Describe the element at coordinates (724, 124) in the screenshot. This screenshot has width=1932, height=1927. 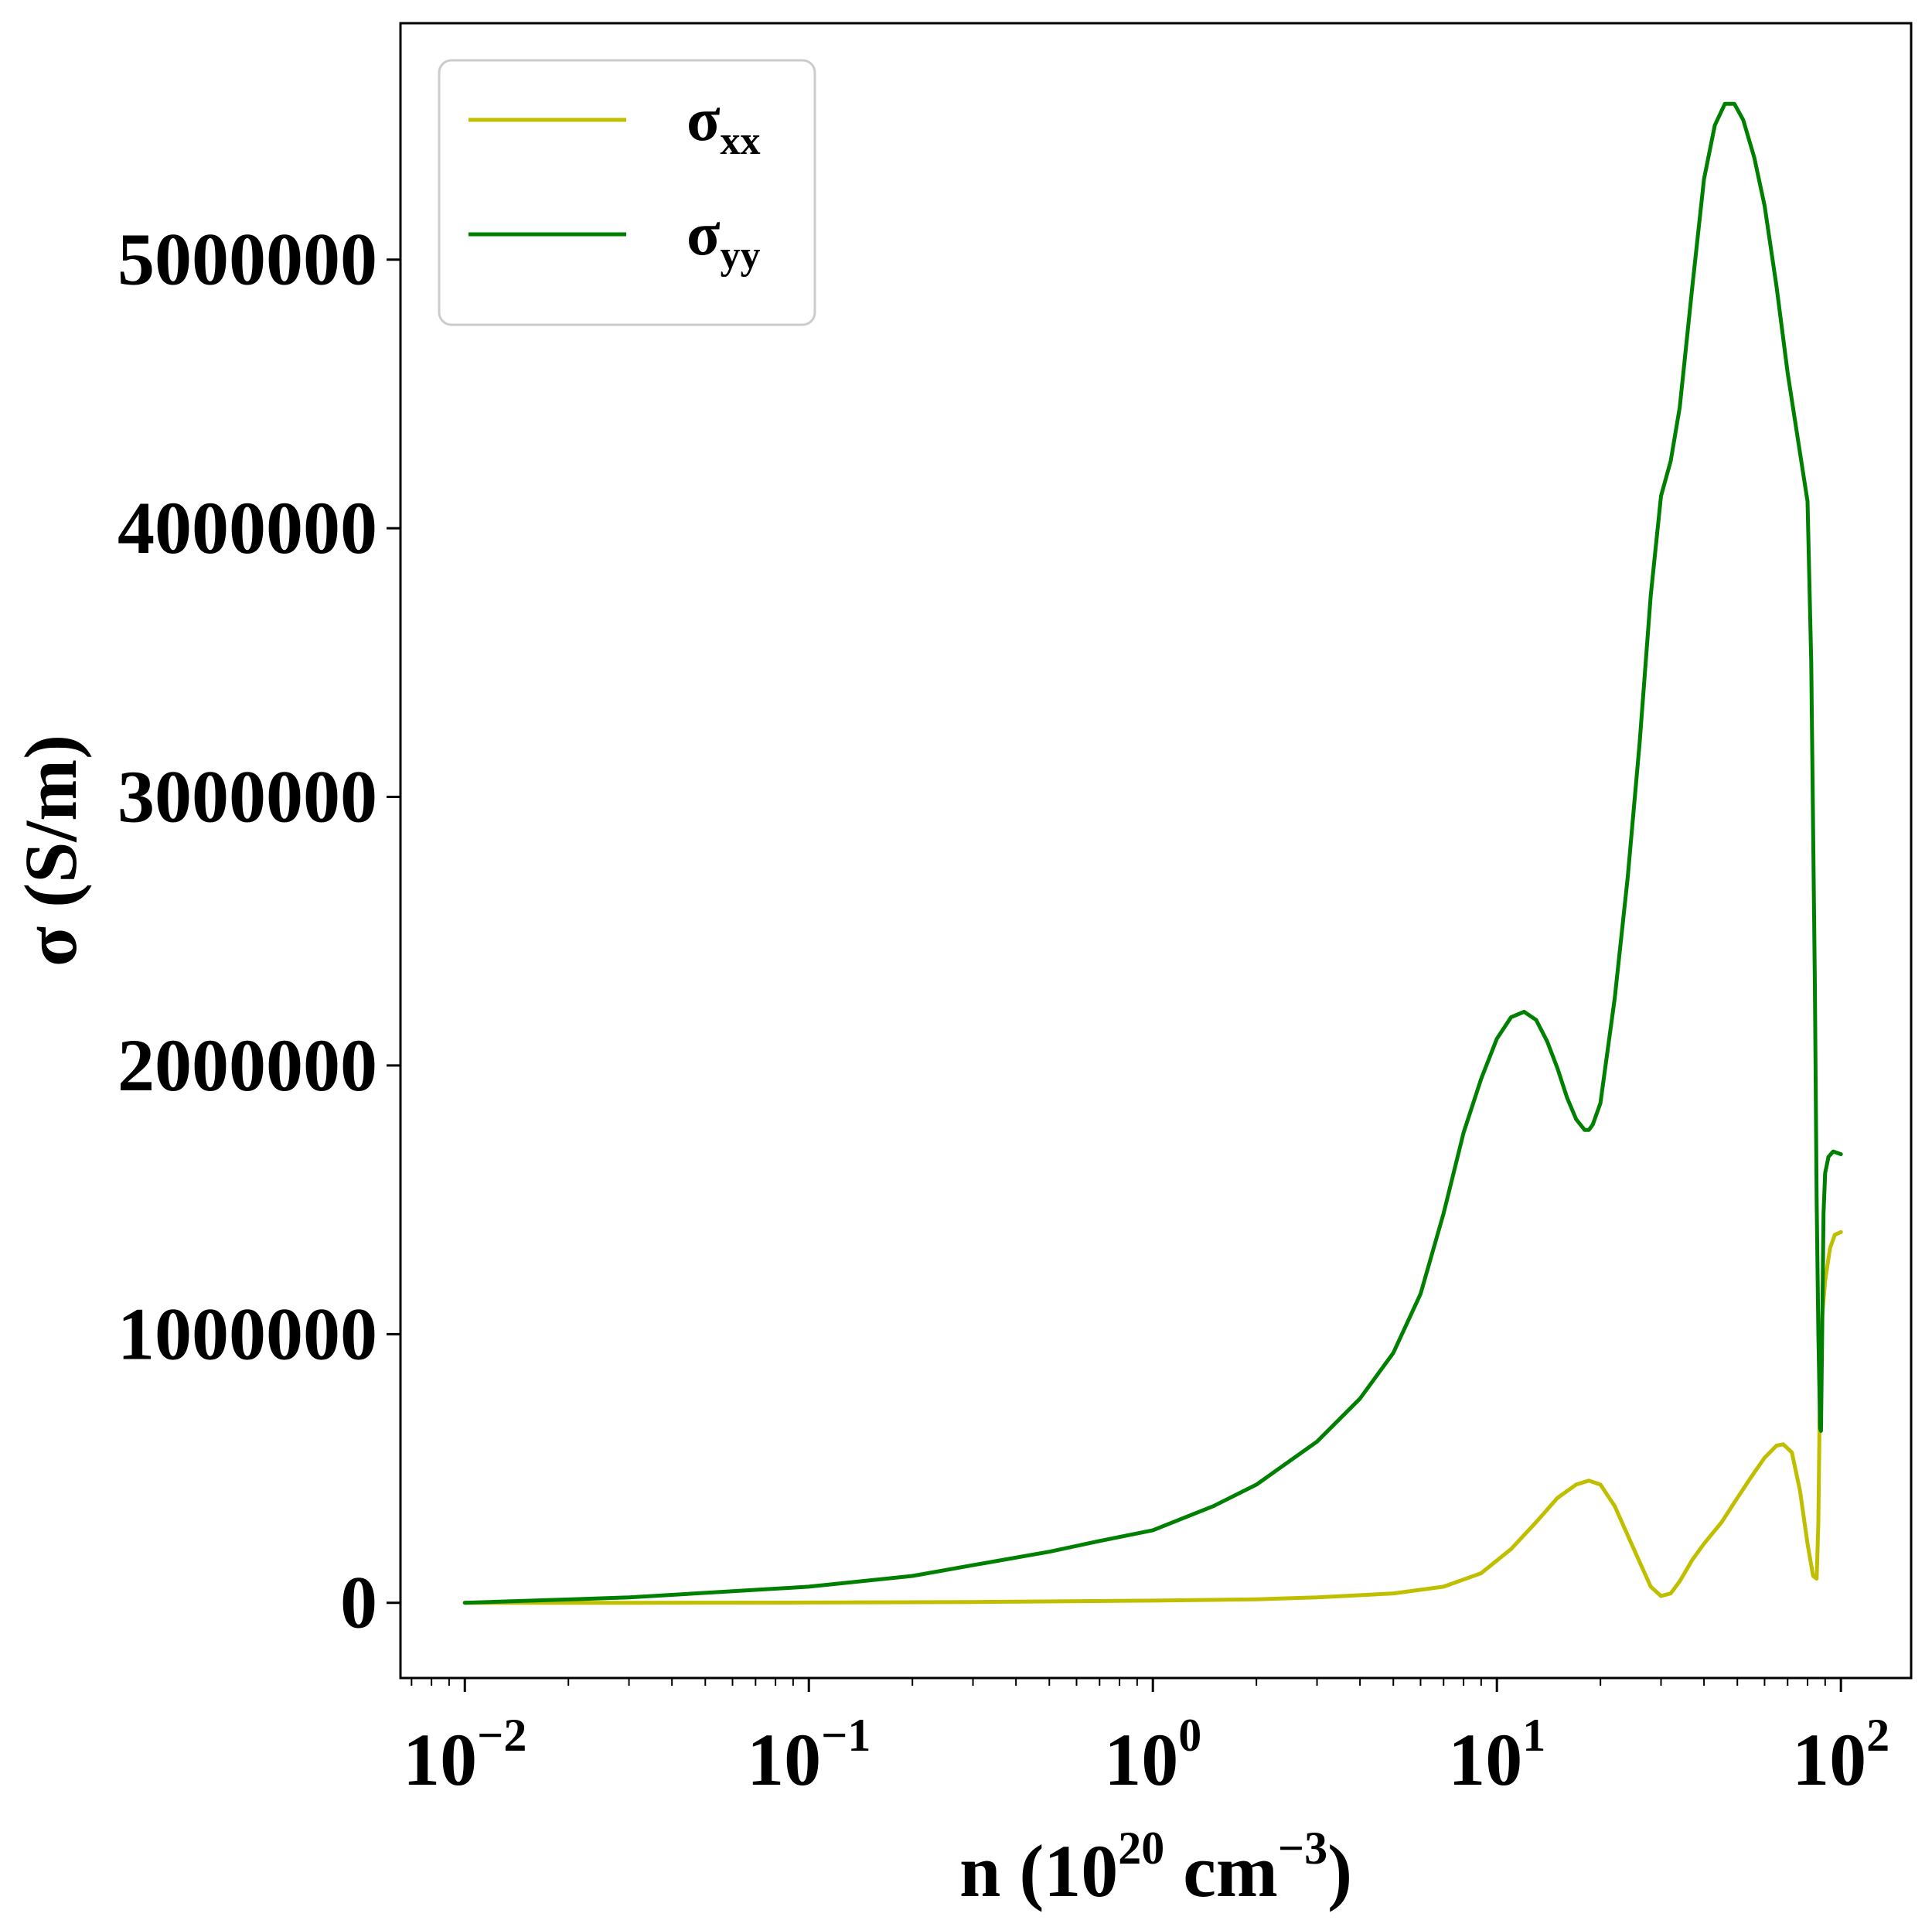
I see `legend-label: σxx` at that location.